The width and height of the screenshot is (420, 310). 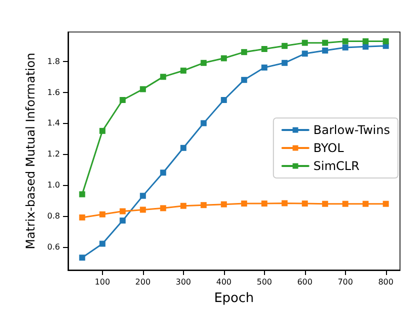 I want to click on legend-label: BYOL, so click(x=328, y=148).